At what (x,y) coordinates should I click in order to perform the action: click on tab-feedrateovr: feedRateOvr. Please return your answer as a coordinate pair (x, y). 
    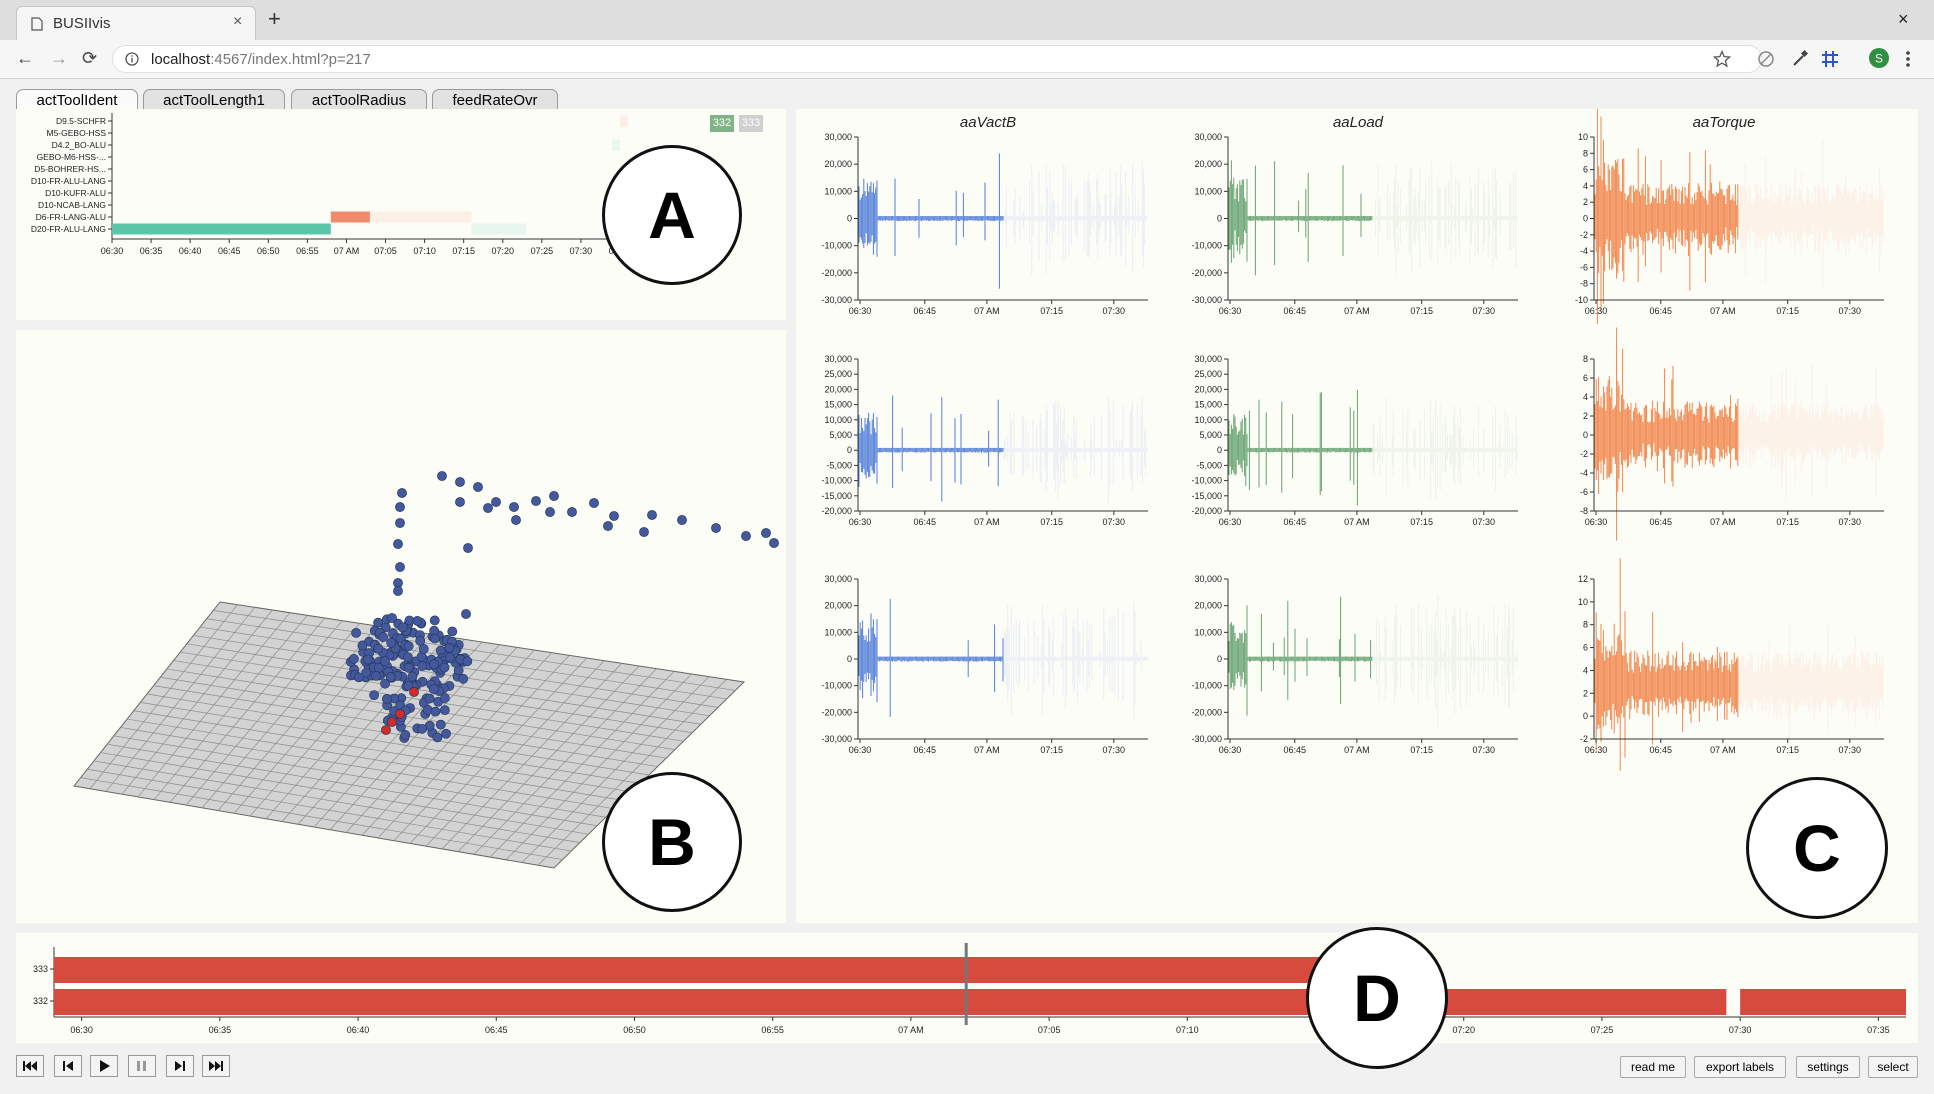
    Looking at the image, I should click on (495, 99).